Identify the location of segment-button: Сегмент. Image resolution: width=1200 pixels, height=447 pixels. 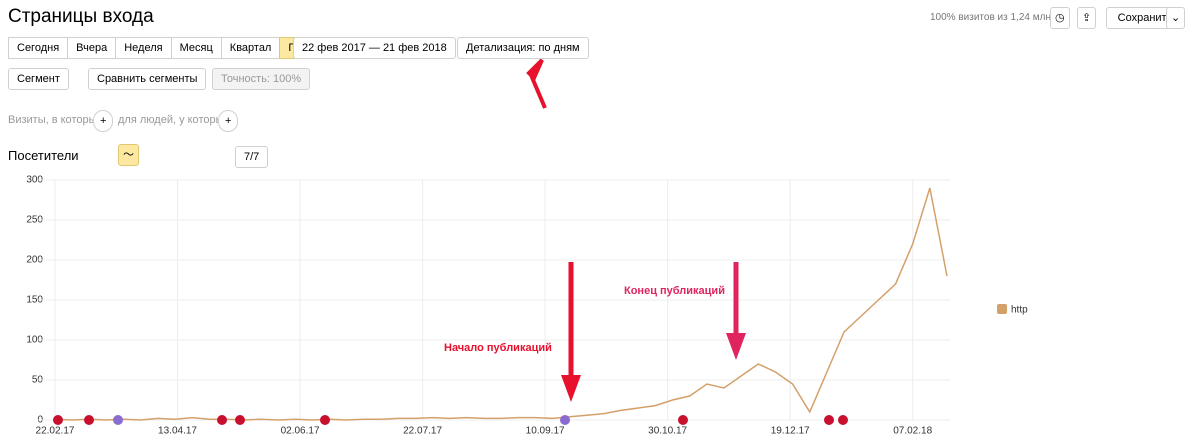
(38, 79).